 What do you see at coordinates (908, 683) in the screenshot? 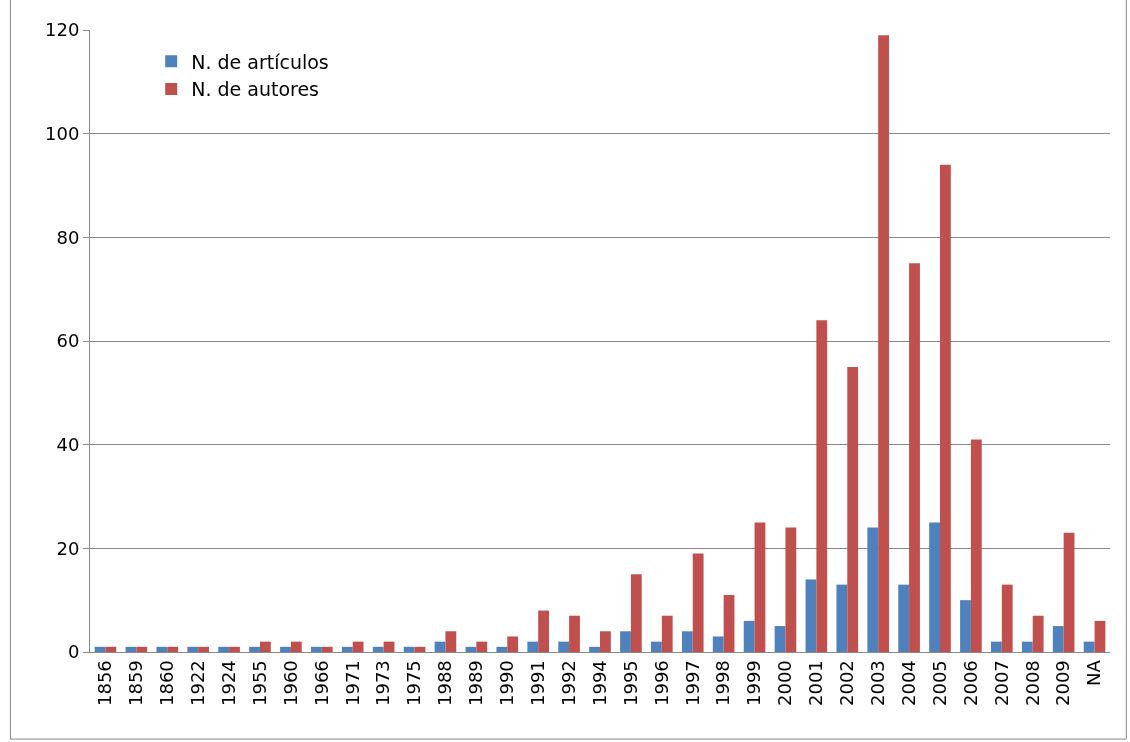
I see `x-tick-label: 2004` at bounding box center [908, 683].